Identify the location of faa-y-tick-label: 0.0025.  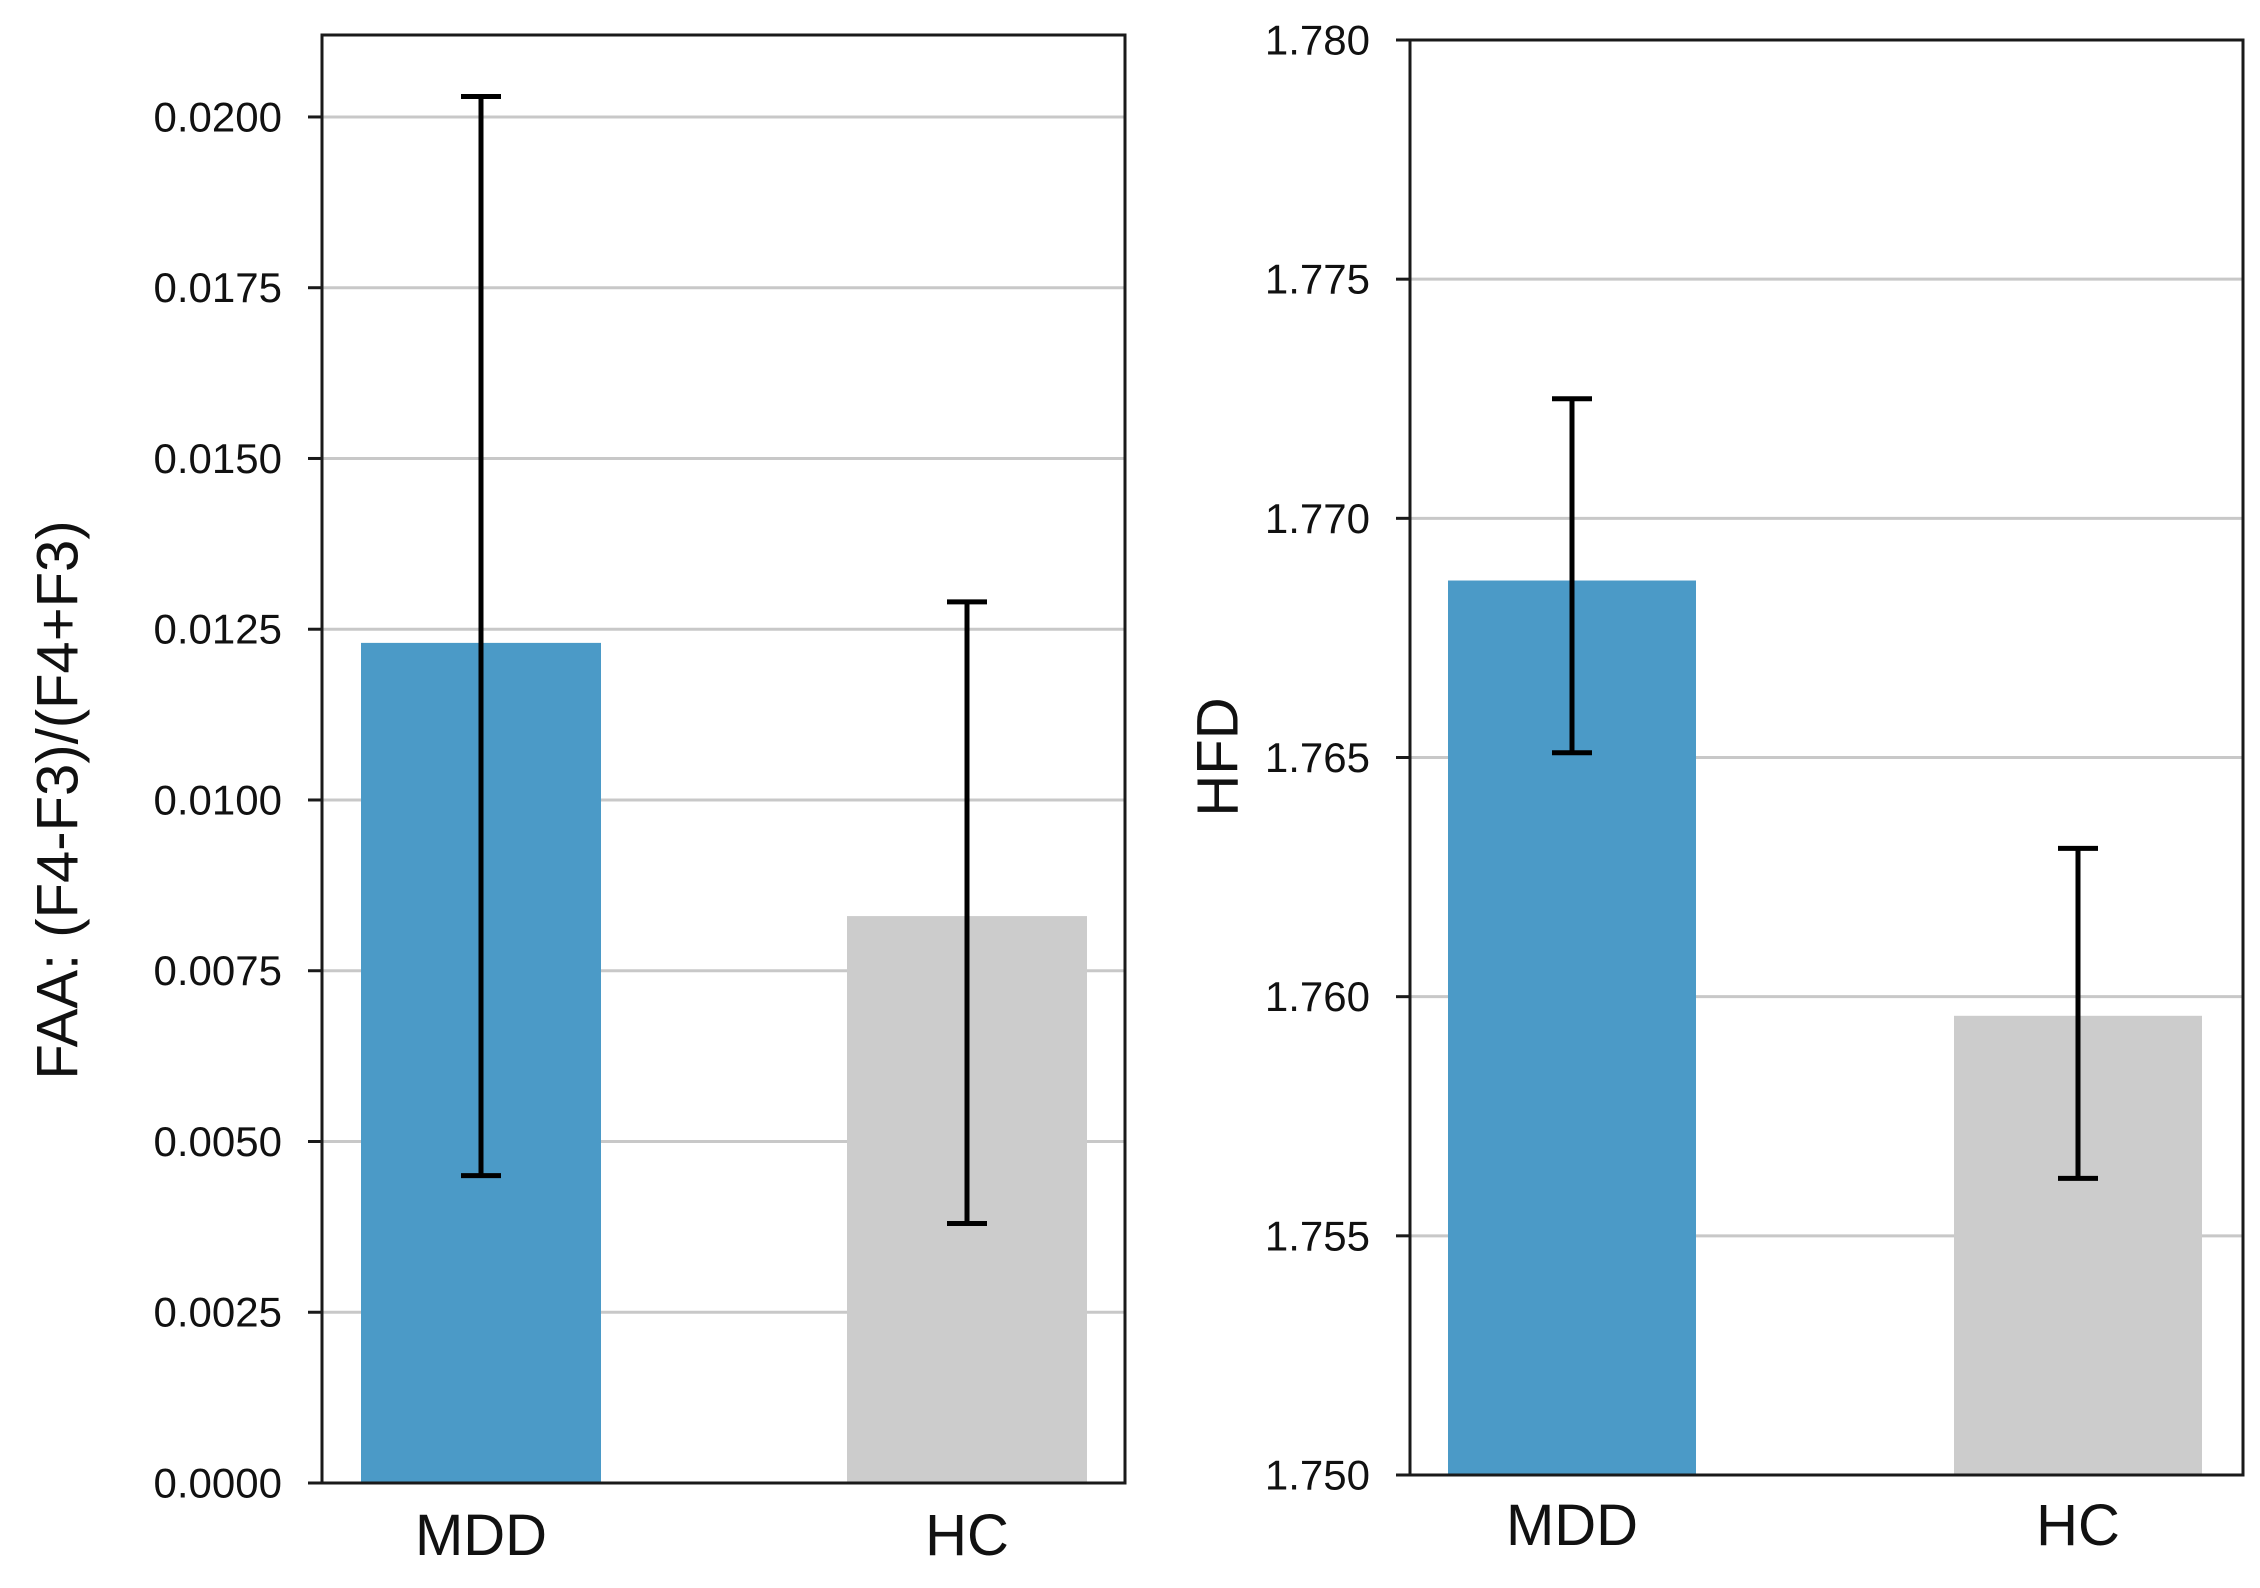
(218, 1312).